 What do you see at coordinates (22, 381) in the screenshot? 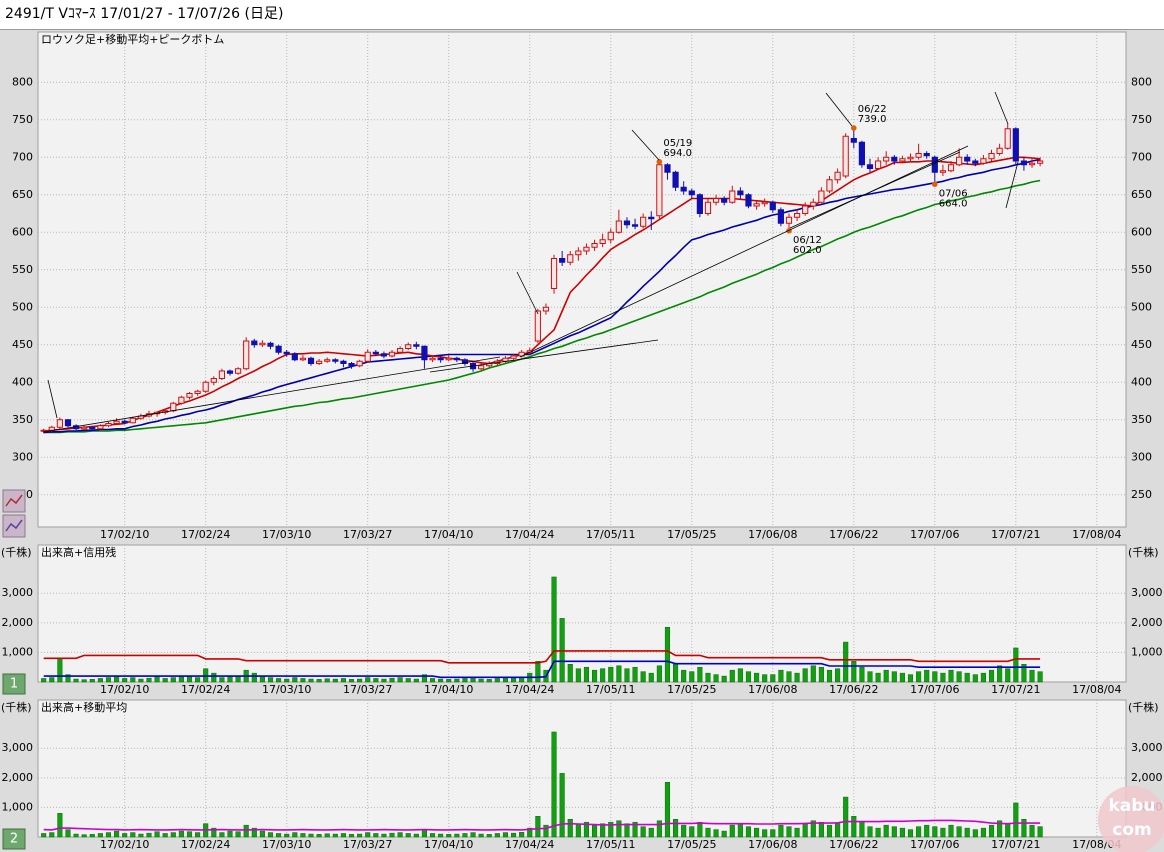
I see `y-tick-label: 400` at bounding box center [22, 381].